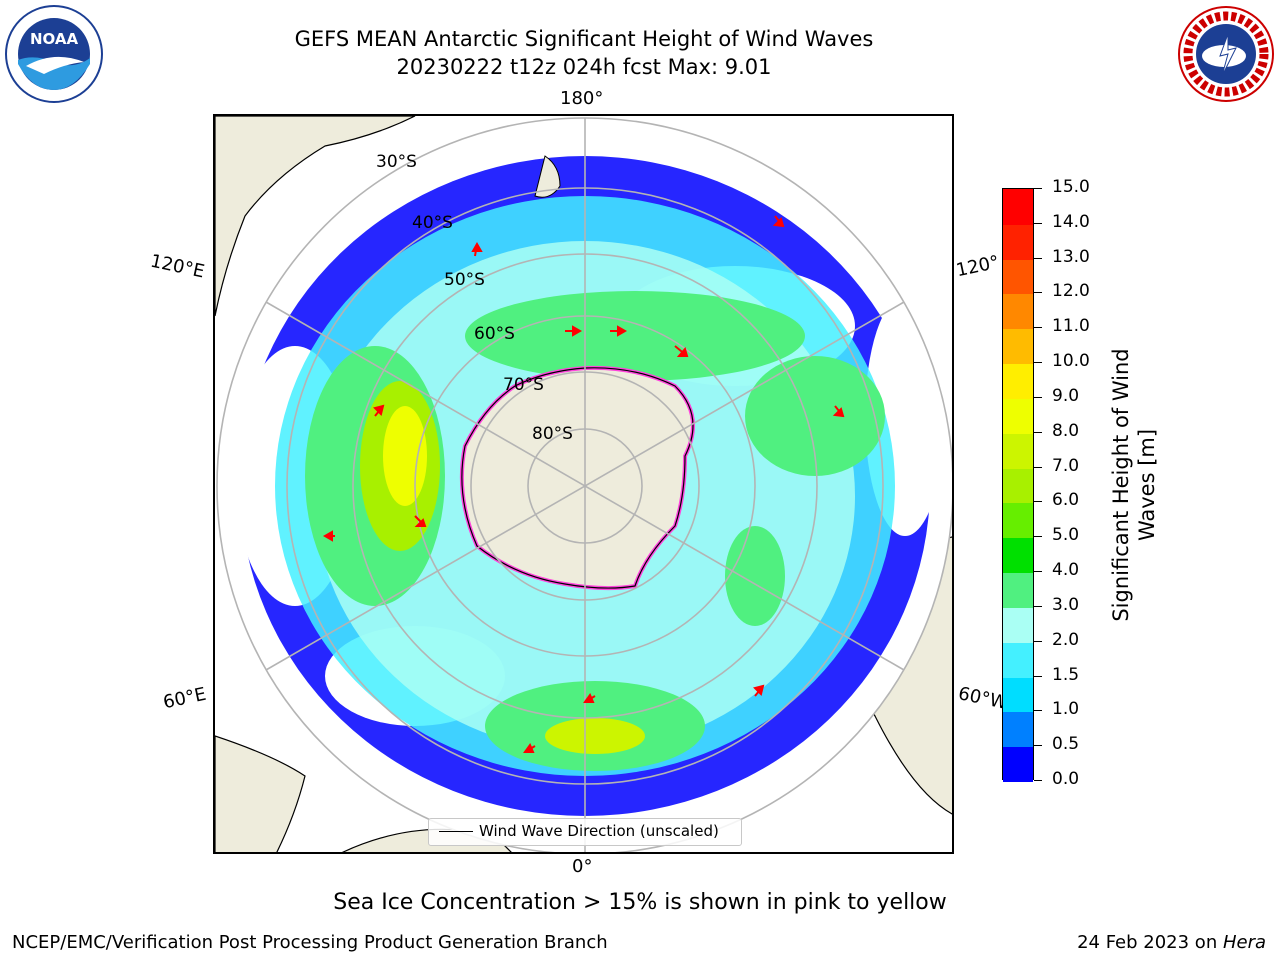 The image size is (1280, 960). I want to click on footer-date: 24 Feb 2023 on Hera, so click(1171, 942).